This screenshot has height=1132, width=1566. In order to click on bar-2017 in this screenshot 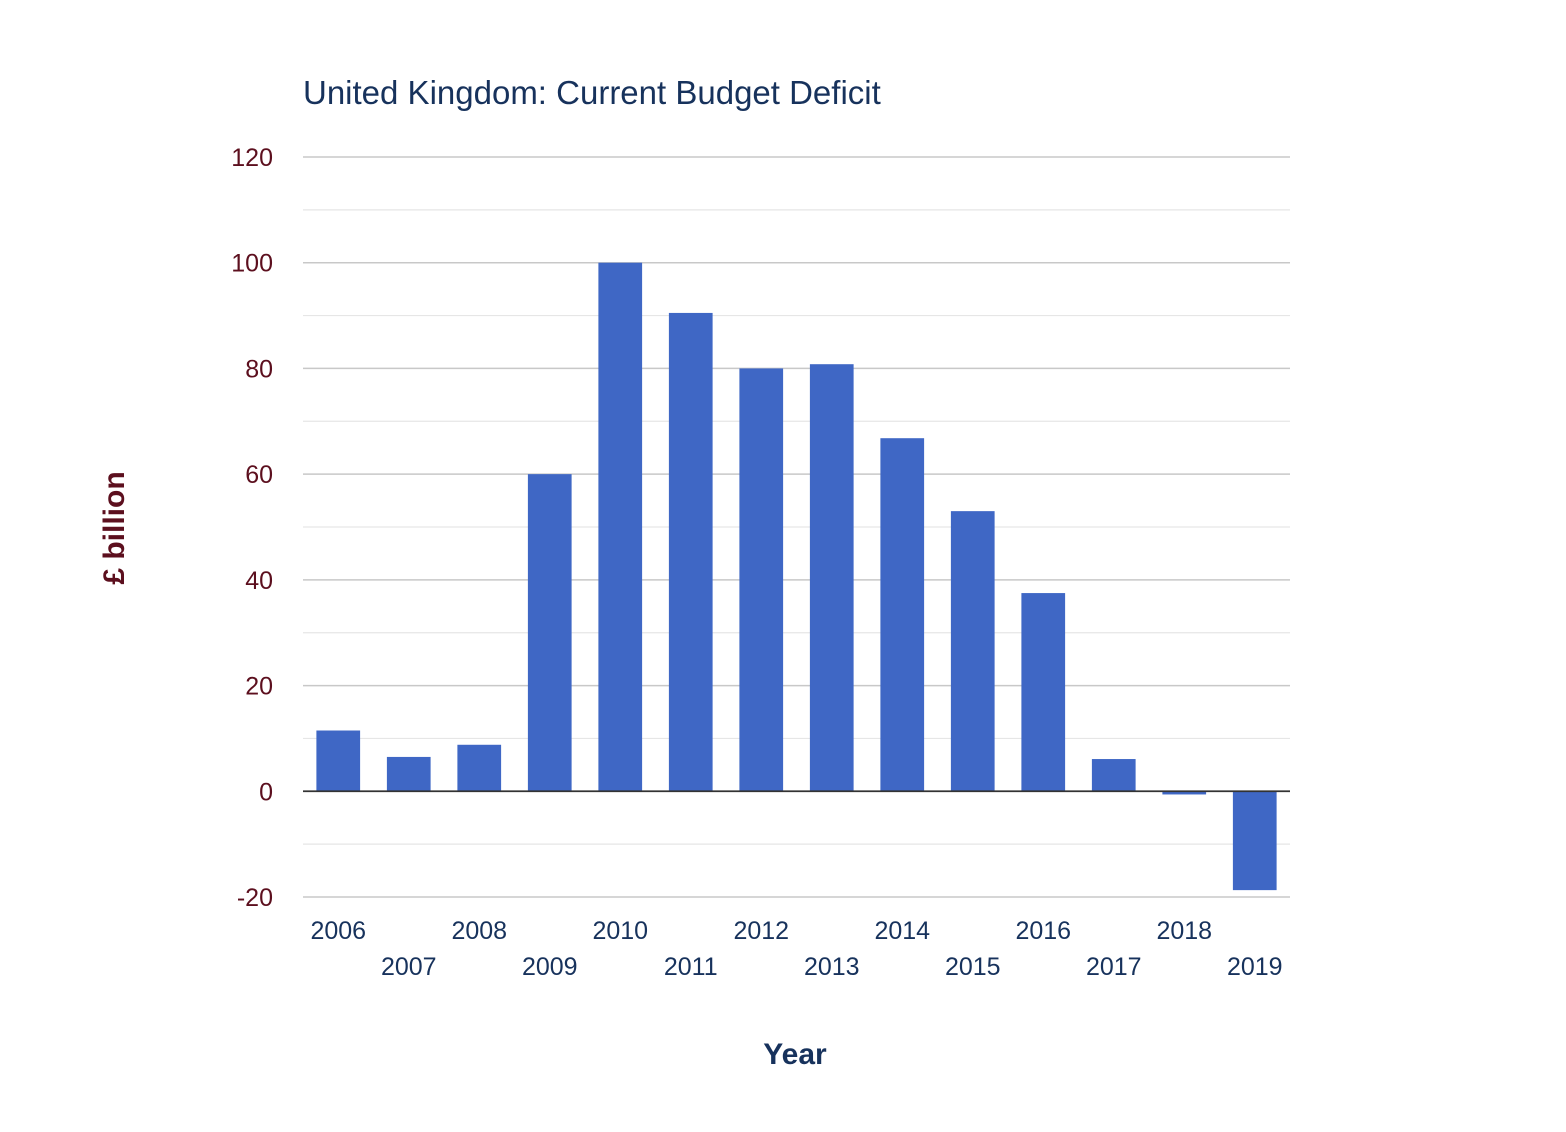, I will do `click(1113, 775)`.